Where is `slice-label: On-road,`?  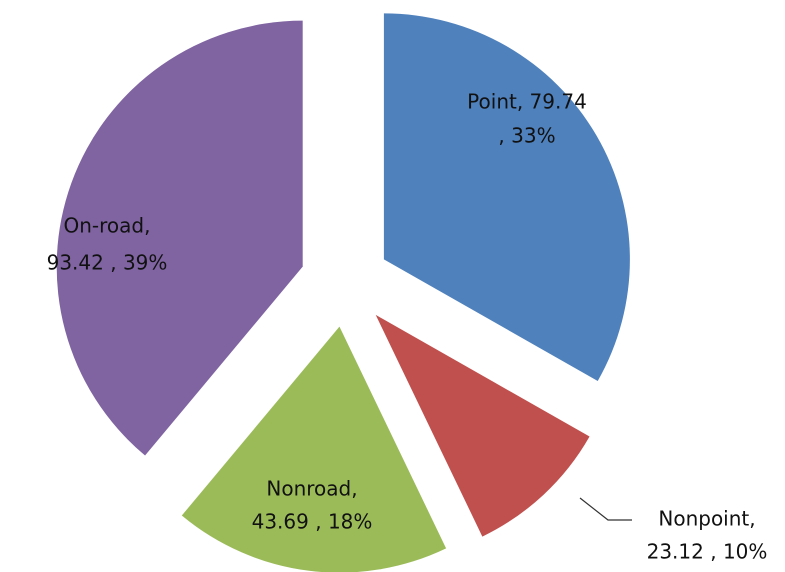 slice-label: On-road, is located at coordinates (107, 226).